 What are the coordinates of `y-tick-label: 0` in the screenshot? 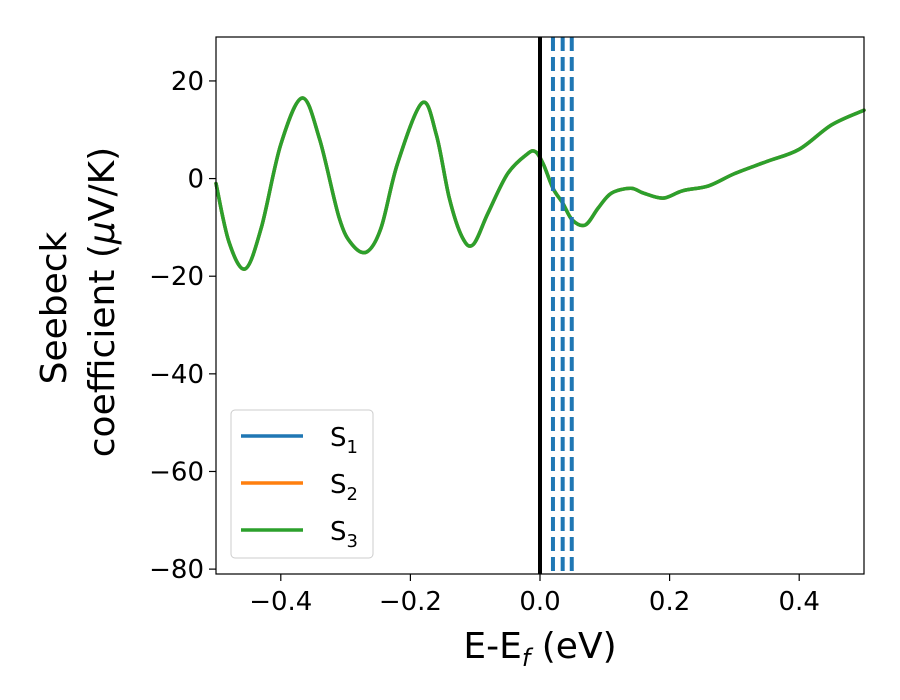 It's located at (195, 180).